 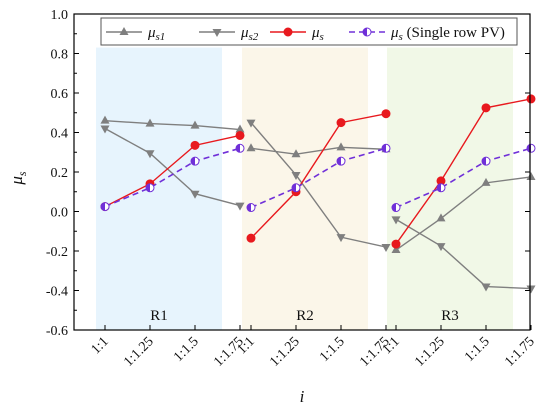 I want to click on legend: μs1 μs2 μs μs (Single row PV), so click(x=309, y=31).